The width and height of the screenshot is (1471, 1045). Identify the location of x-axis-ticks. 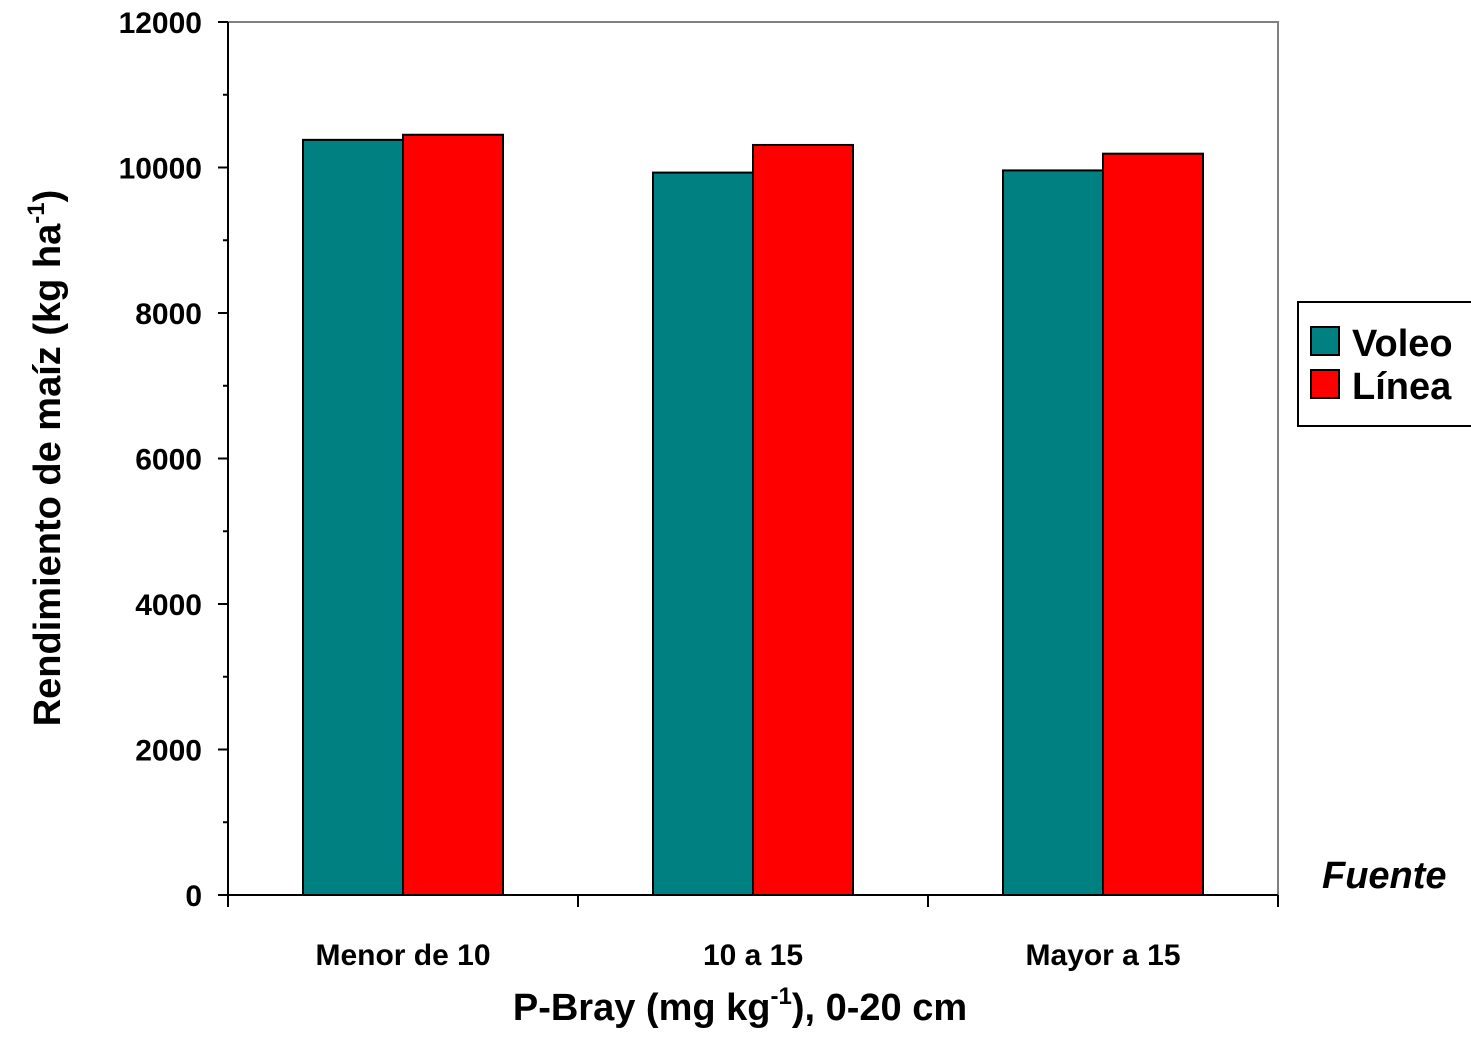
(753, 901).